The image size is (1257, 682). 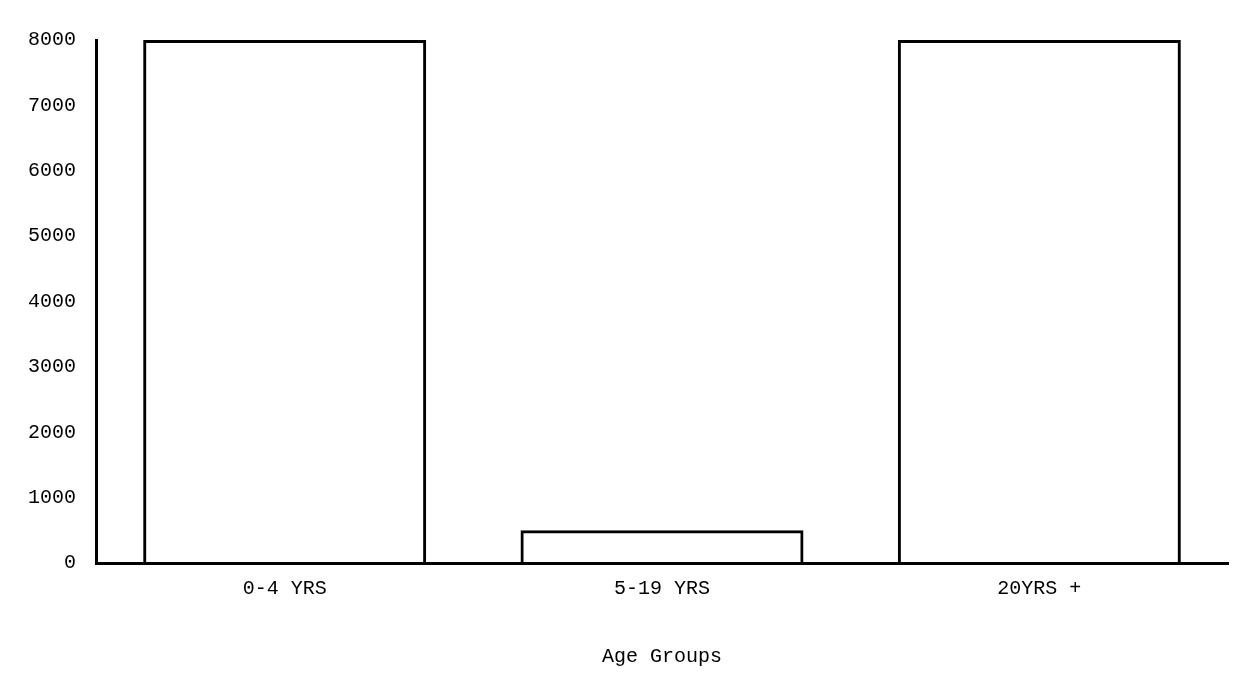 What do you see at coordinates (52, 301) in the screenshot?
I see `y-tick-label: 4000` at bounding box center [52, 301].